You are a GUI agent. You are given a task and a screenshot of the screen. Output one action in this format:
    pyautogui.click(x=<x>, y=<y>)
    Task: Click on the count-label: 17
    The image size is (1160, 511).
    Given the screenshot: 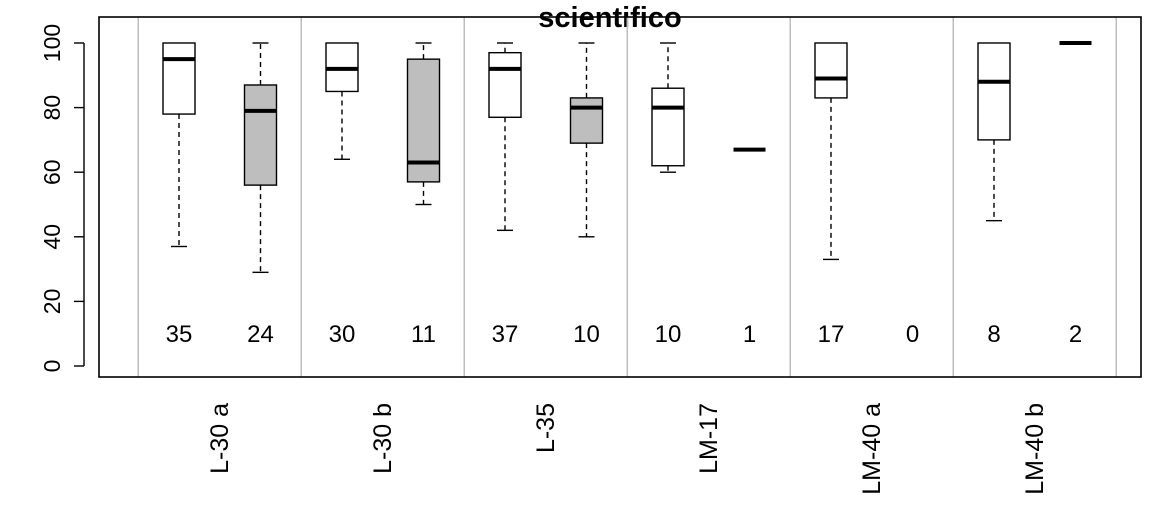 What is the action you would take?
    pyautogui.click(x=831, y=334)
    